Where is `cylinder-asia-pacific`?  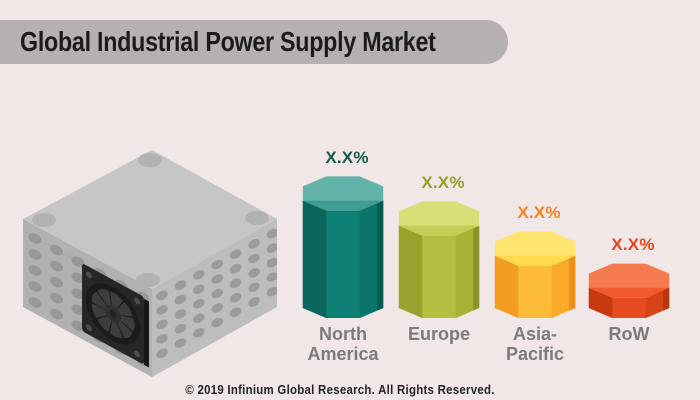 cylinder-asia-pacific is located at coordinates (535, 274).